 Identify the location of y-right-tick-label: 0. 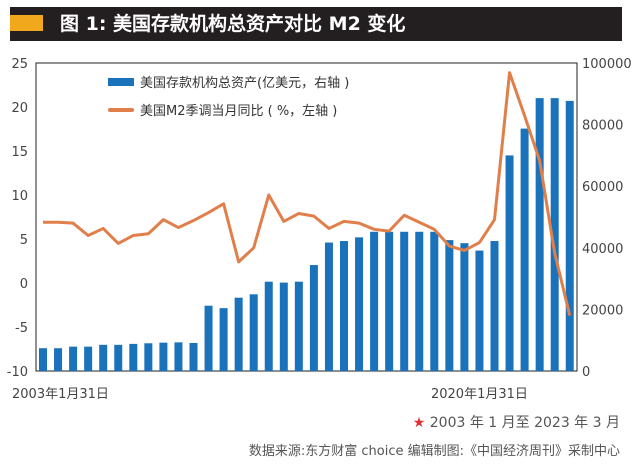
(586, 372).